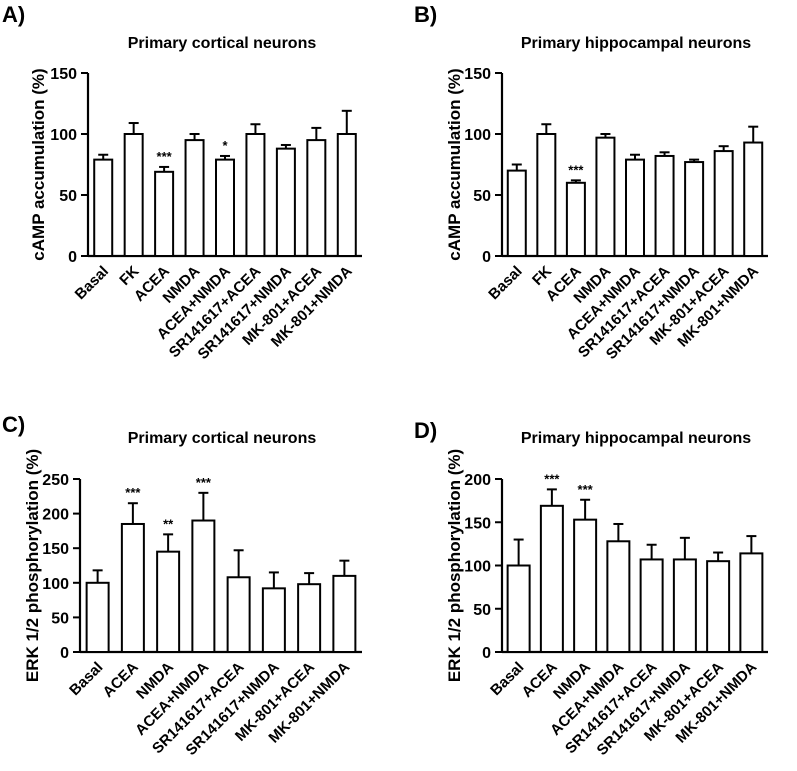 The height and width of the screenshot is (771, 797). I want to click on significance-label: *, so click(225, 145).